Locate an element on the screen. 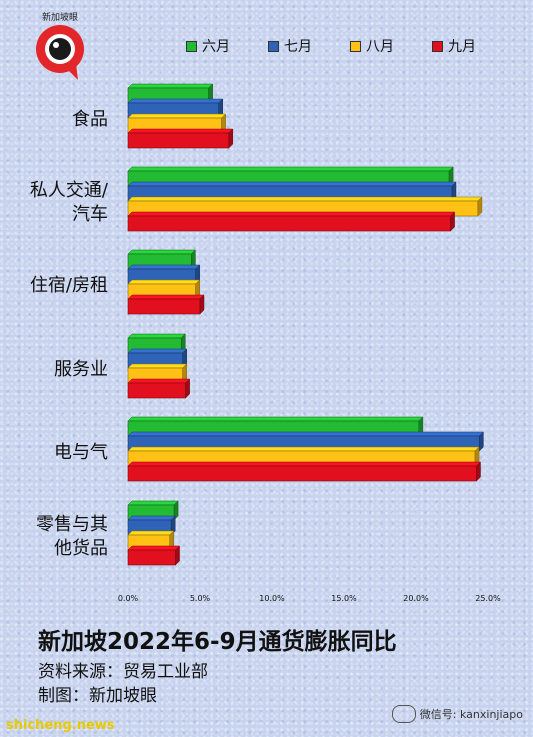  credit-line: 制图：新加坡眼 is located at coordinates (97, 696).